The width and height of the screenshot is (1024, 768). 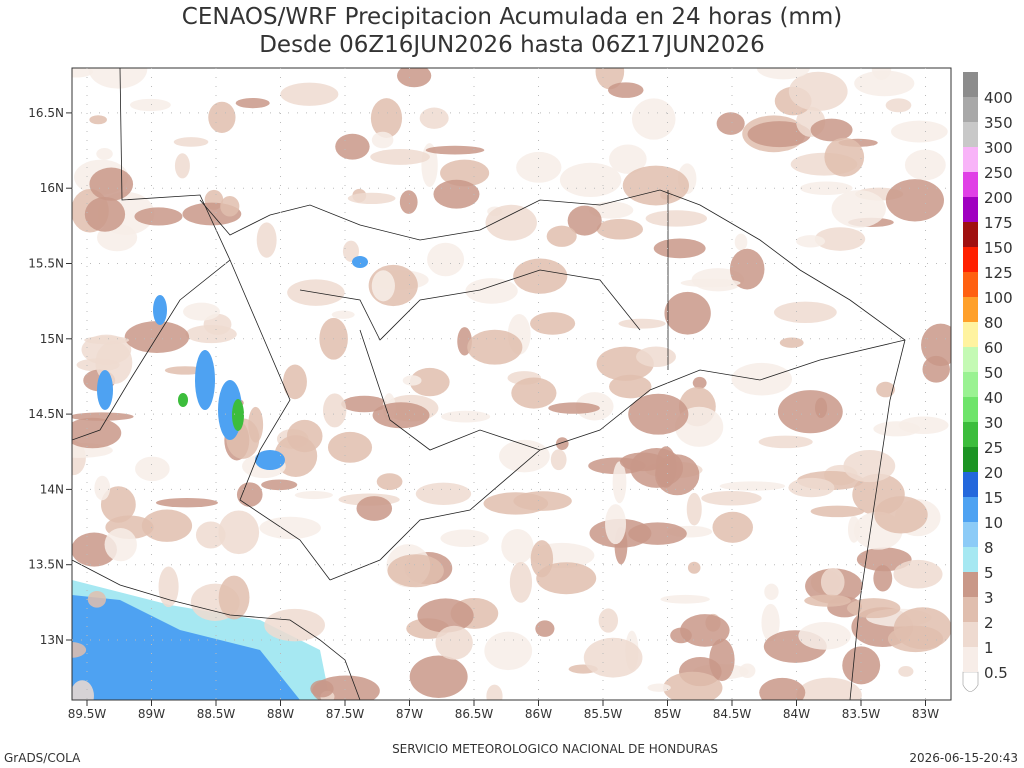 I want to click on lon-label: 86W, so click(x=538, y=714).